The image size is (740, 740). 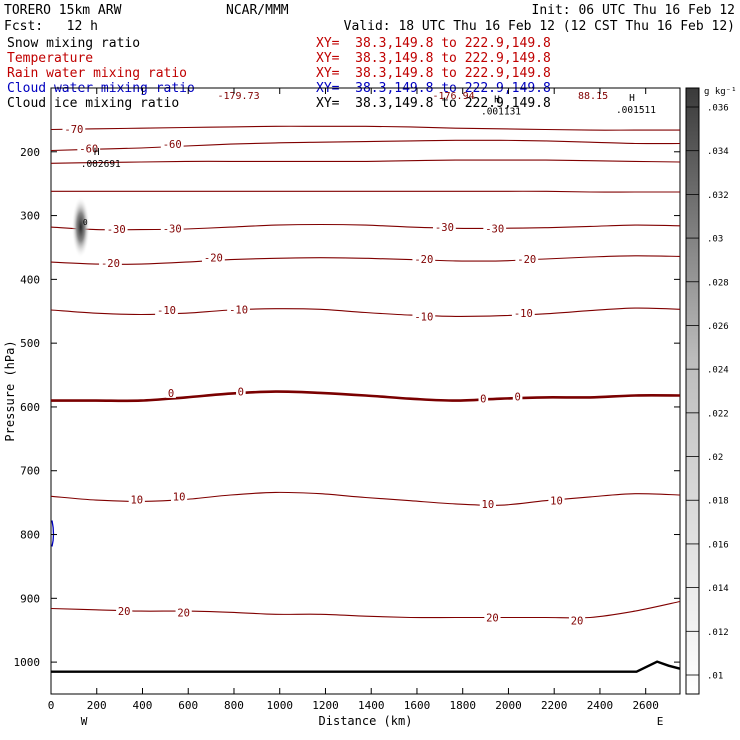 What do you see at coordinates (101, 164) in the screenshot?
I see `maximum-value: .002691` at bounding box center [101, 164].